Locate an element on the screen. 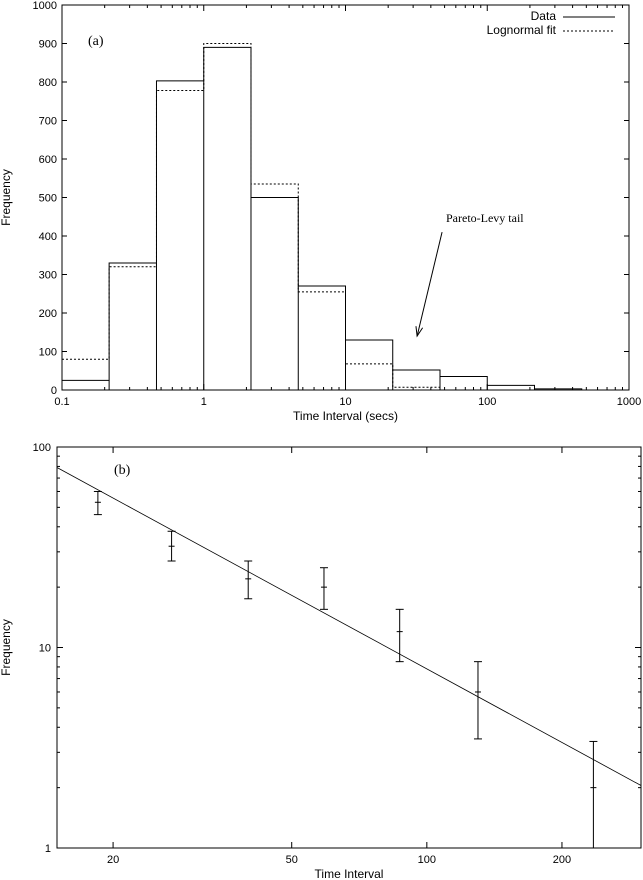  y-tick-label: 600 is located at coordinates (48, 160).